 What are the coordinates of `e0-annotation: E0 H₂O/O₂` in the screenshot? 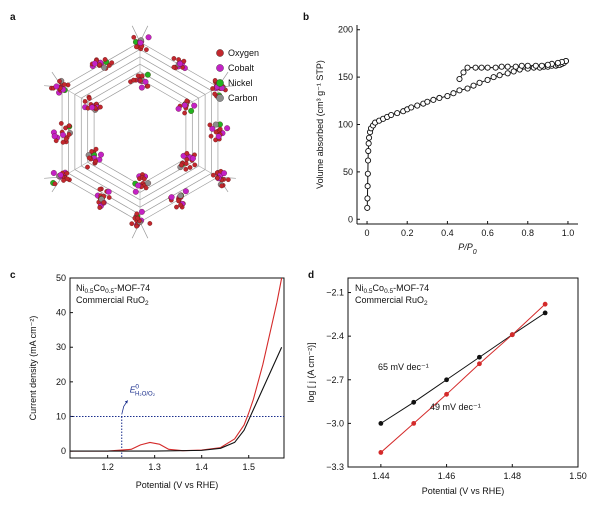 It's located at (143, 390).